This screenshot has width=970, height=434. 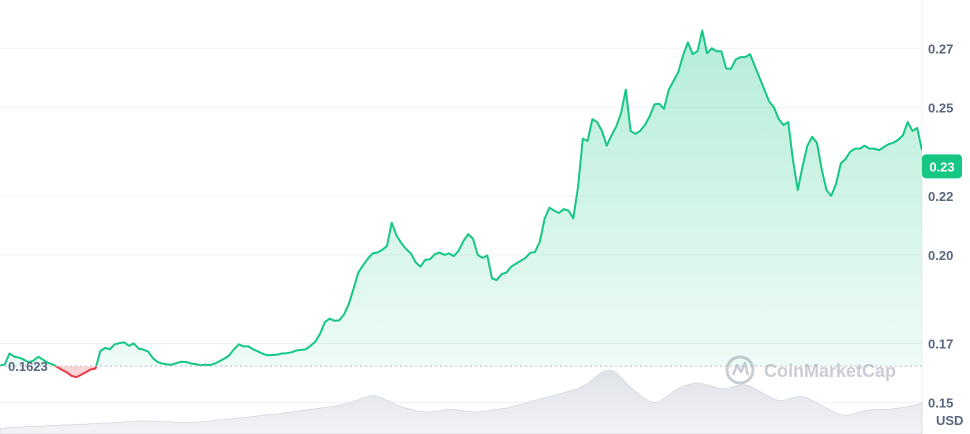 I want to click on currency-unit-label: USD, so click(x=949, y=420).